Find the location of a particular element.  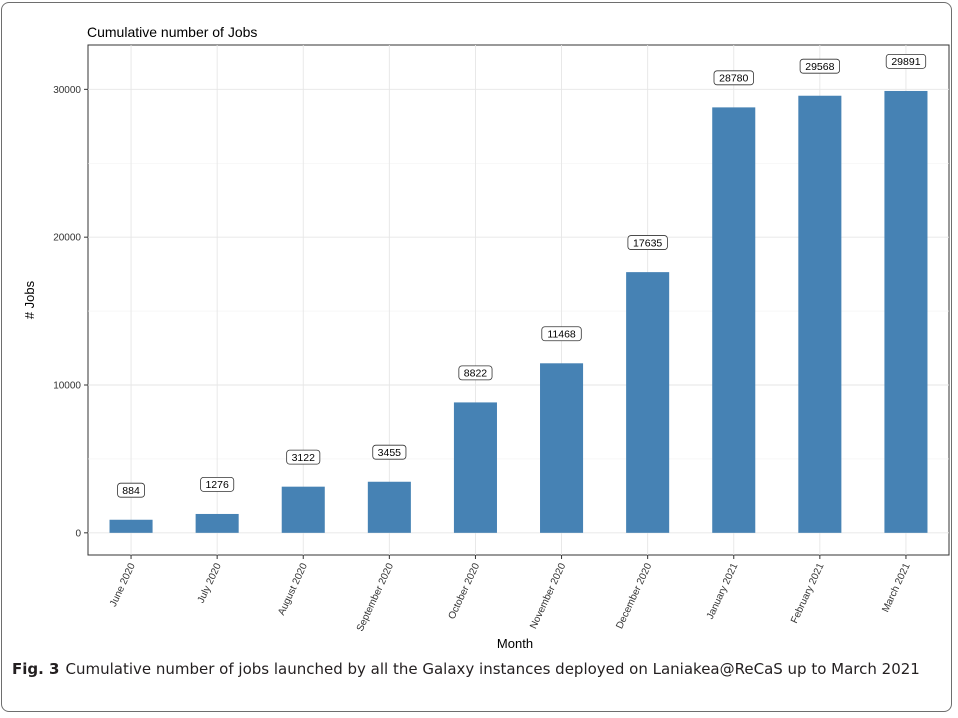

data-label: 28780 is located at coordinates (733, 78).